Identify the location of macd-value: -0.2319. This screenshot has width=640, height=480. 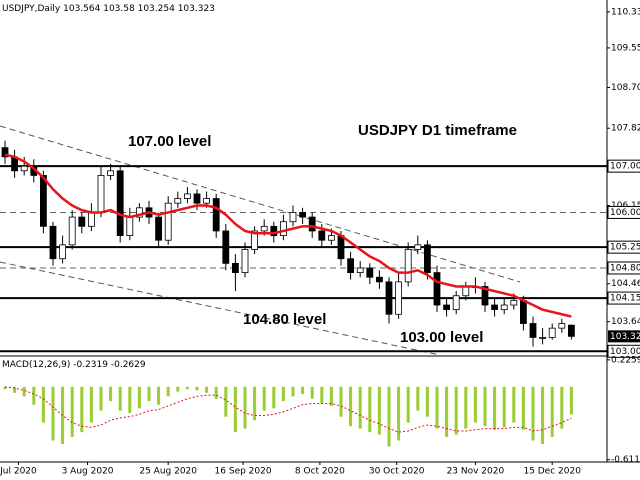
(90, 365).